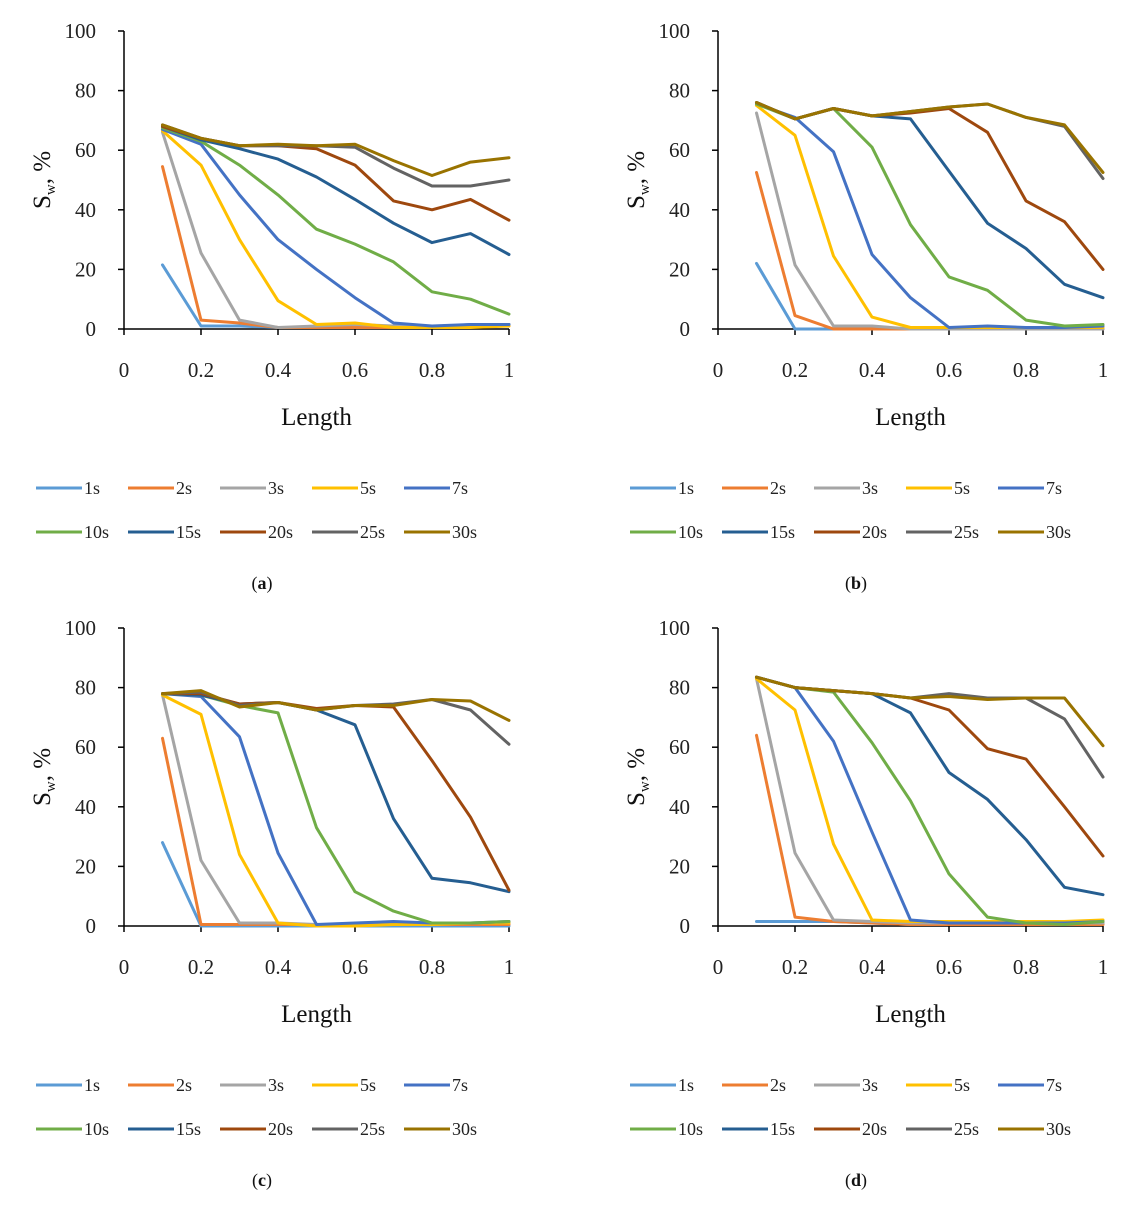 This screenshot has width=1130, height=1207. Describe the element at coordinates (262, 583) in the screenshot. I see `panel-caption: (a)` at that location.